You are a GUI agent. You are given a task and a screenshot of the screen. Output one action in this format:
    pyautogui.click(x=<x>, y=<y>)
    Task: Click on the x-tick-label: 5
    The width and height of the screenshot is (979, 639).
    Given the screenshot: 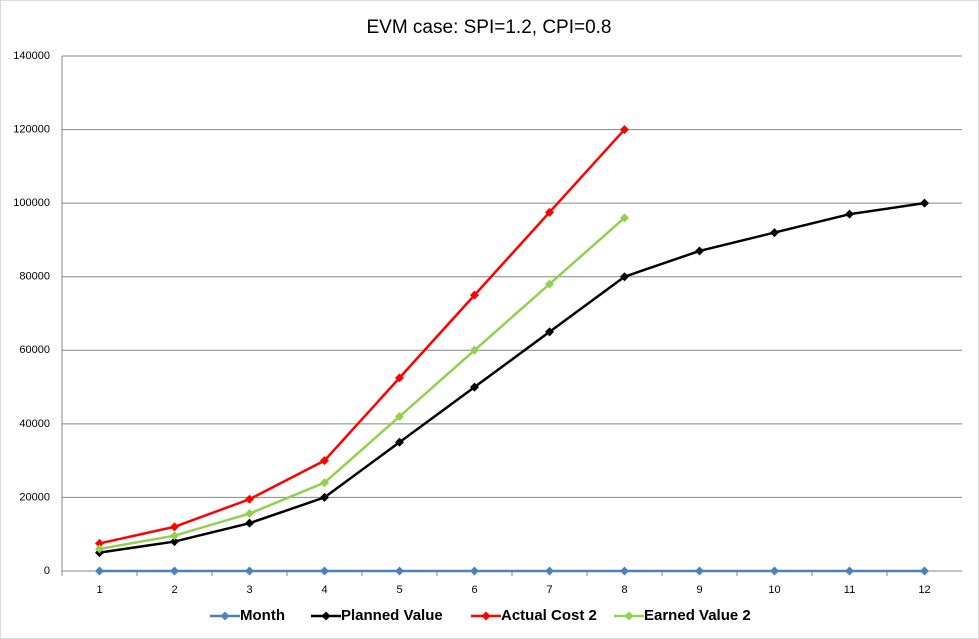 What is the action you would take?
    pyautogui.click(x=399, y=590)
    